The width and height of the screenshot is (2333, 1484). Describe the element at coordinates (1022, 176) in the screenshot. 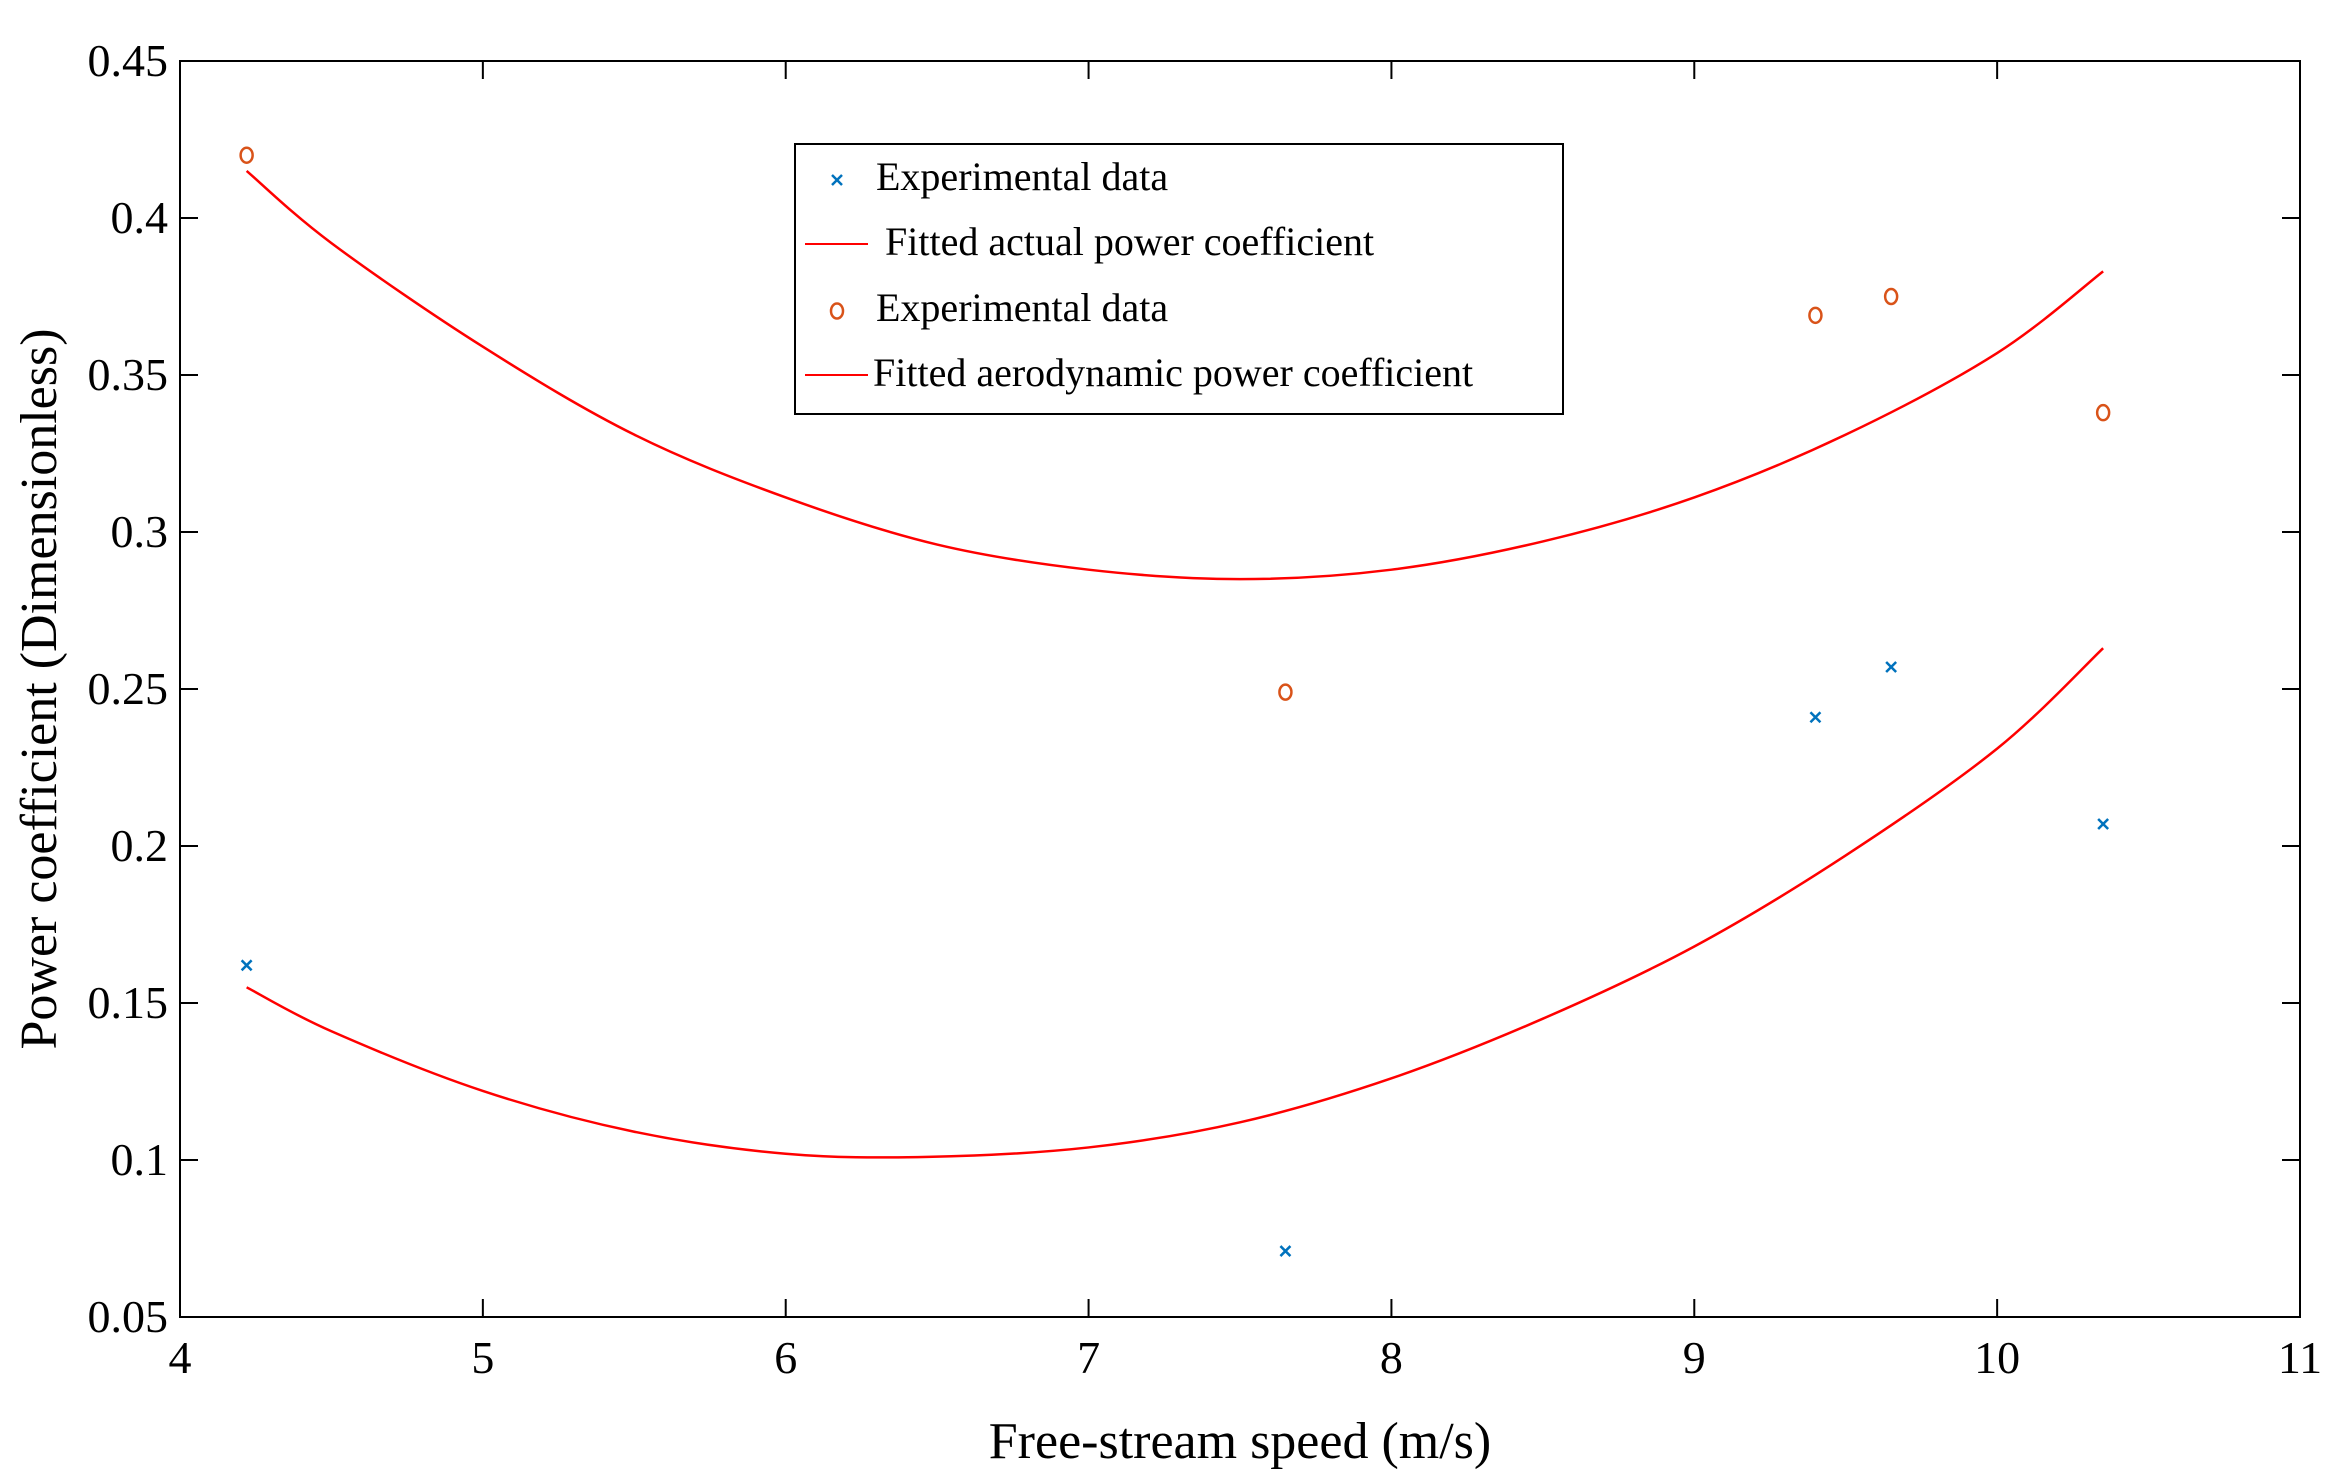

I see `legend-label-experimental-actual: Experimental data` at that location.